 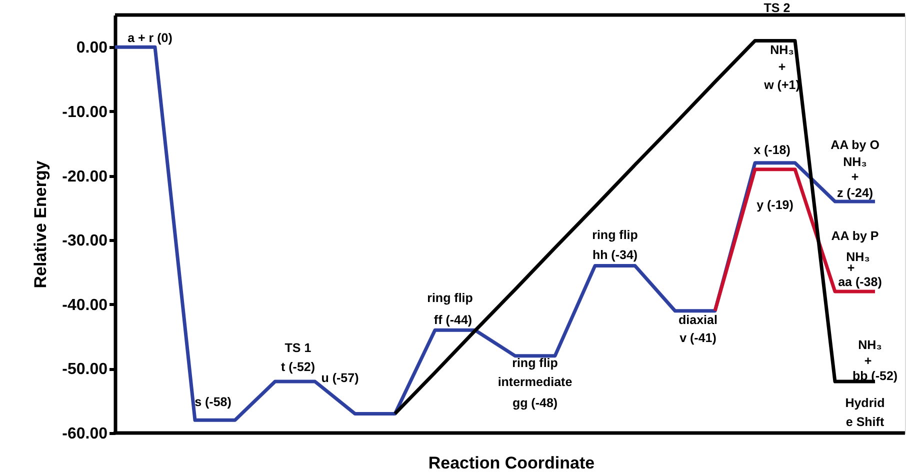 What do you see at coordinates (92, 48) in the screenshot?
I see `y-tick-label: 0.00` at bounding box center [92, 48].